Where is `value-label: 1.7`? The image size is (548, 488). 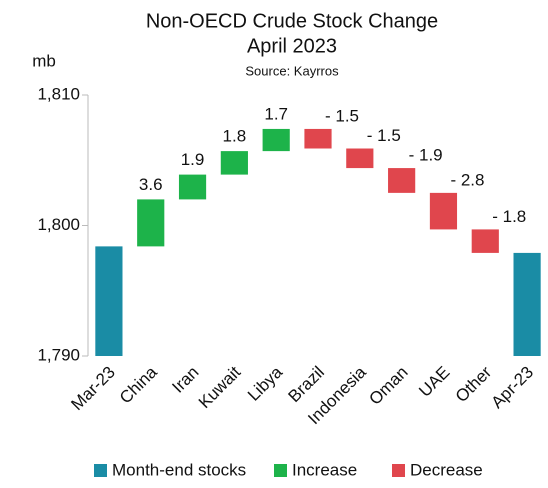
value-label: 1.7 is located at coordinates (276, 113).